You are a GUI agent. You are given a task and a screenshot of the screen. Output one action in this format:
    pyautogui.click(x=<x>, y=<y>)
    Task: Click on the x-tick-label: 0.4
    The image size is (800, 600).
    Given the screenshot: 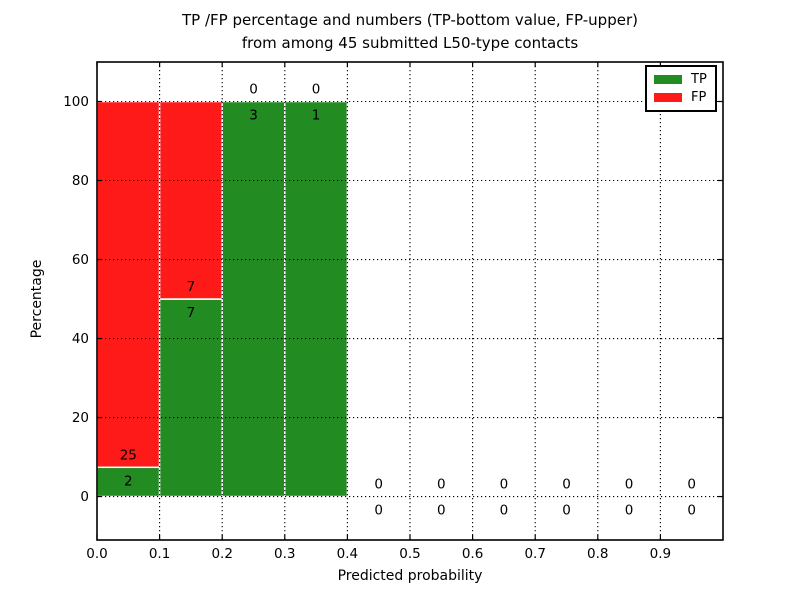 What is the action you would take?
    pyautogui.click(x=347, y=554)
    